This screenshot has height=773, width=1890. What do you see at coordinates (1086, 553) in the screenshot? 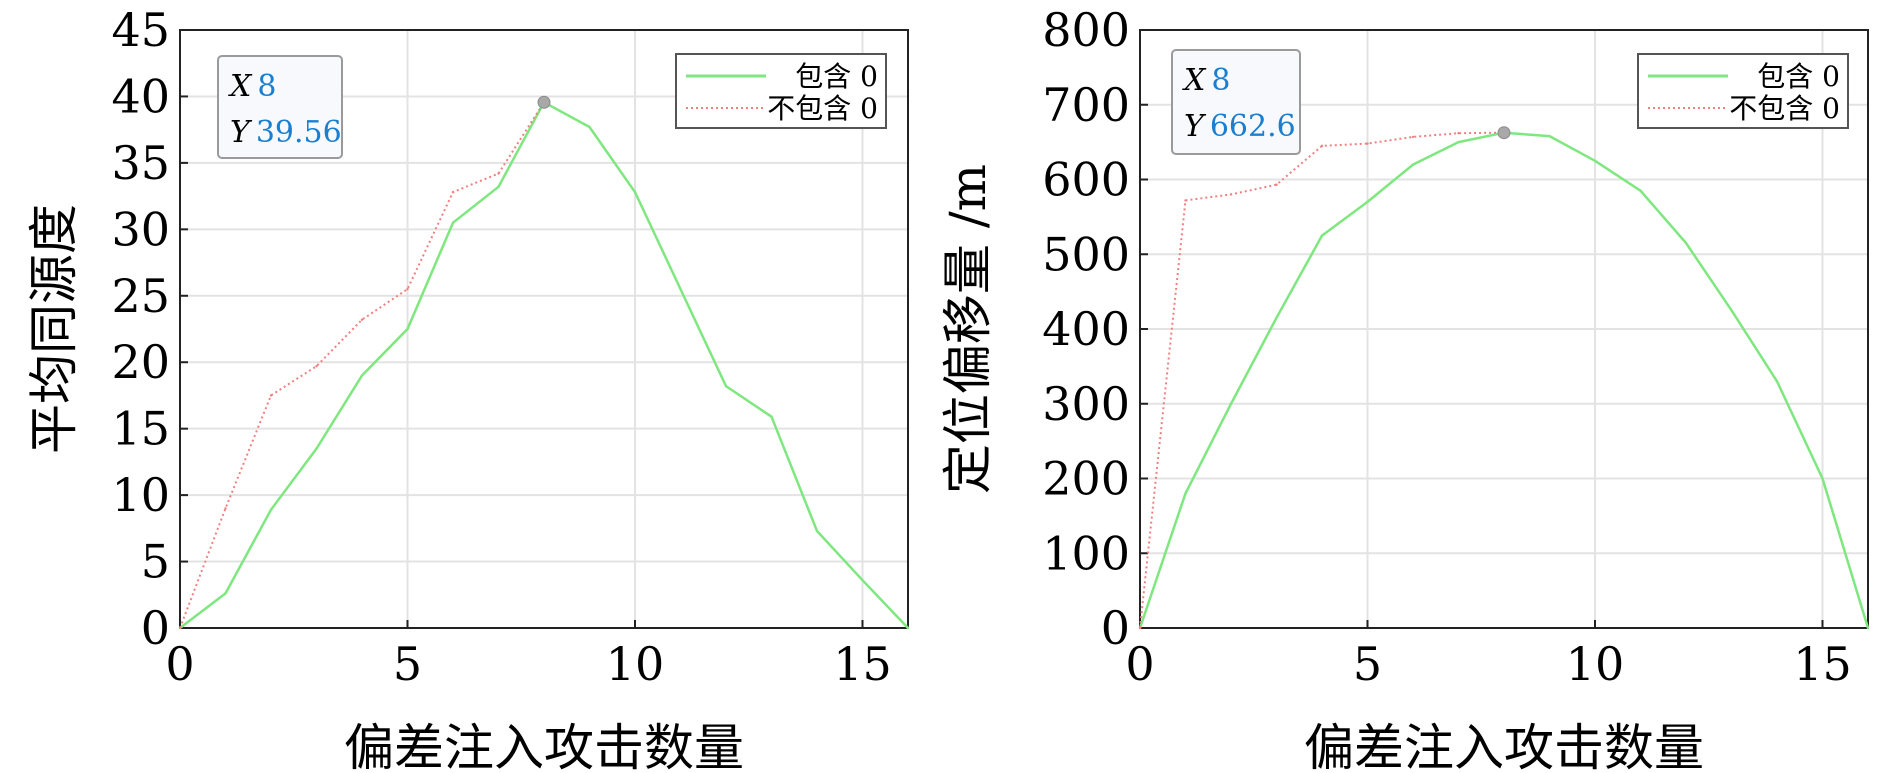
I see `y-tick-label: 100` at bounding box center [1086, 553].